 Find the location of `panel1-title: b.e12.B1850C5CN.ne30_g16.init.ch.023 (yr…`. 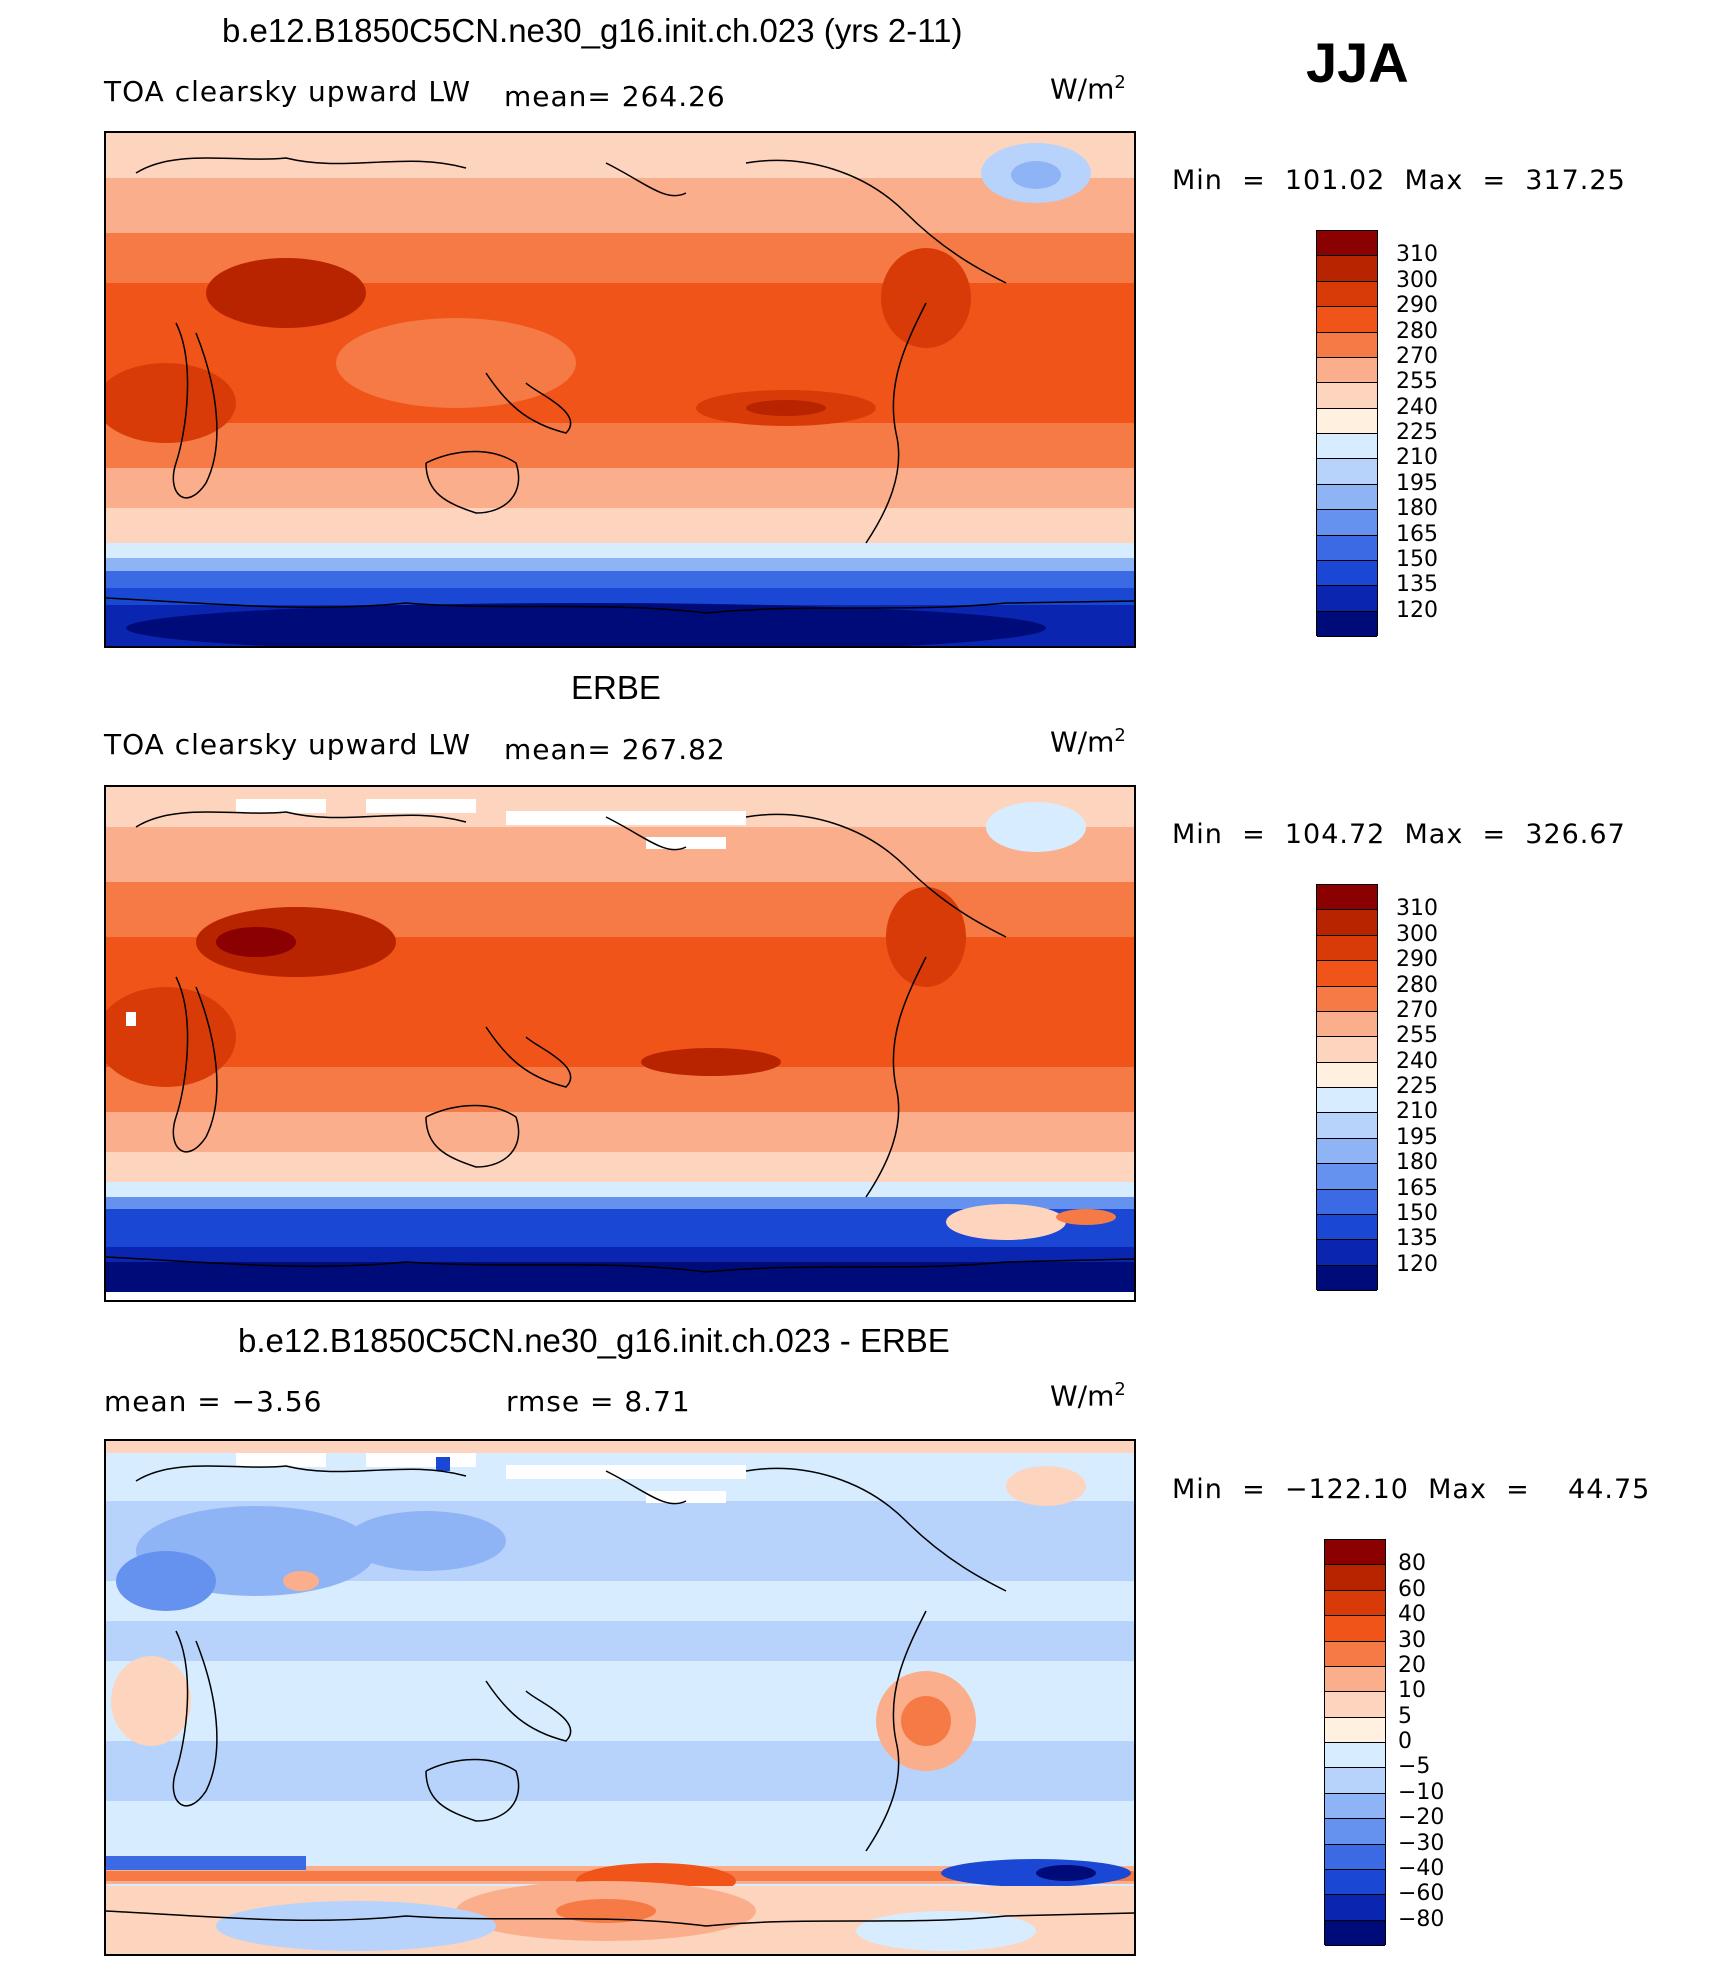

panel1-title: b.e12.B1850C5CN.ne30_g16.init.ch.023 (yr… is located at coordinates (592, 30).